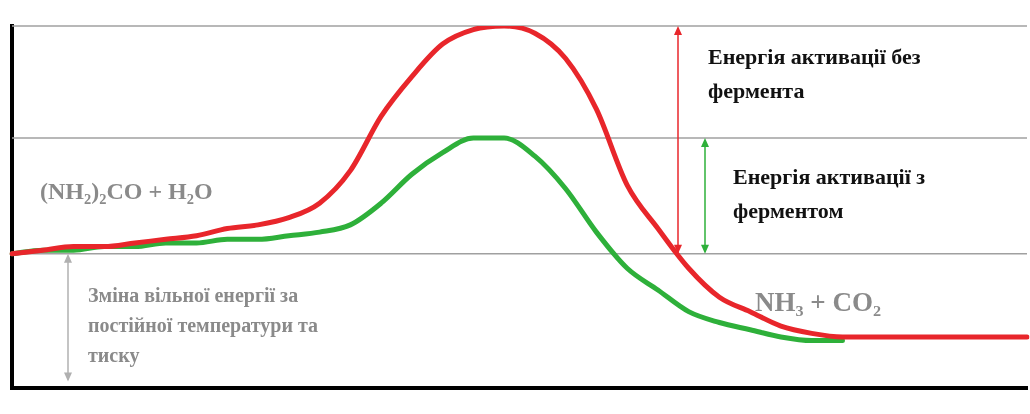  Describe the element at coordinates (127, 191) in the screenshot. I see `annotation: (NH₂)₂CO + H₂O` at that location.